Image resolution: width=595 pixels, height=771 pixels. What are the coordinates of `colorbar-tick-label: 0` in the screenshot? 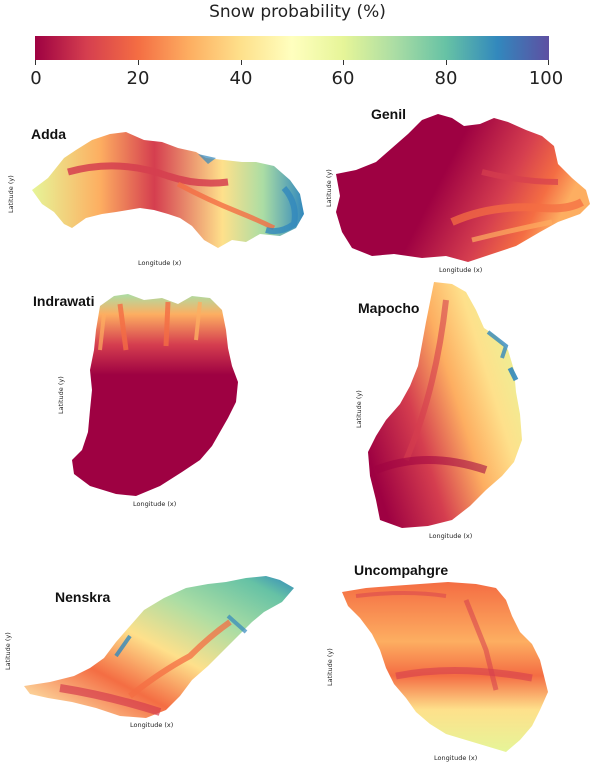 It's located at (36, 78).